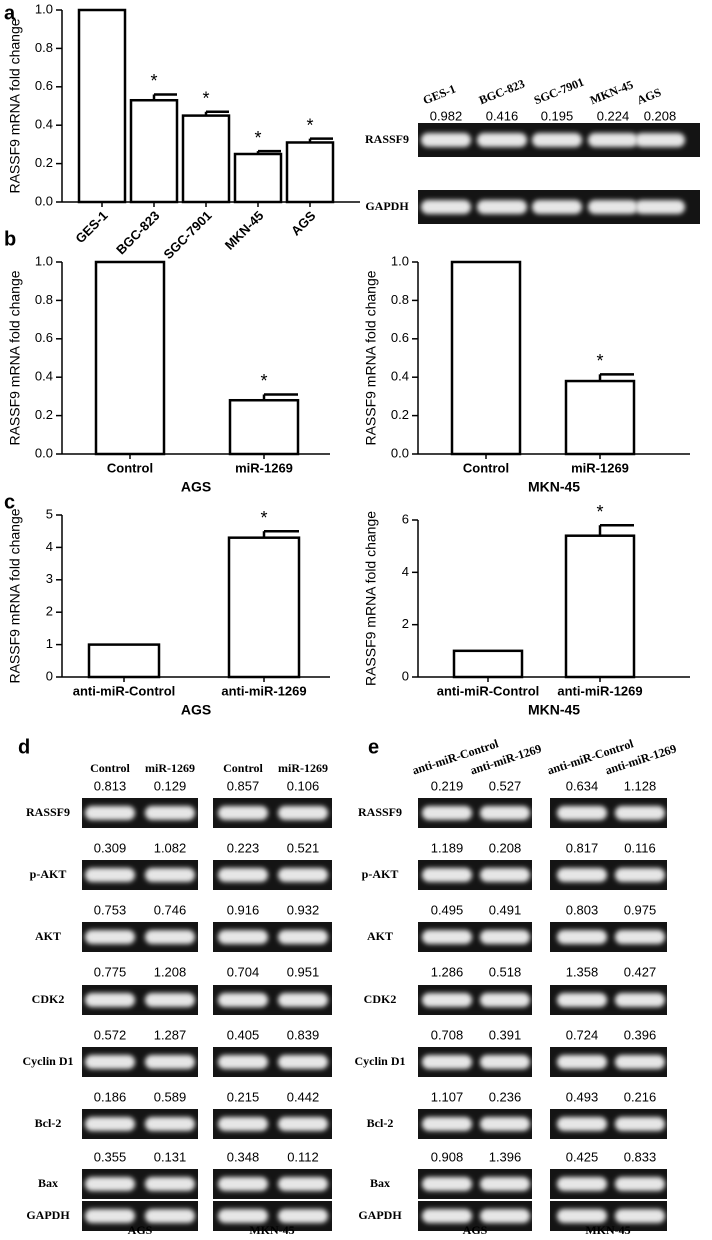 This screenshot has width=712, height=1240. What do you see at coordinates (582, 971) in the screenshot?
I see `band-value: 1.358` at bounding box center [582, 971].